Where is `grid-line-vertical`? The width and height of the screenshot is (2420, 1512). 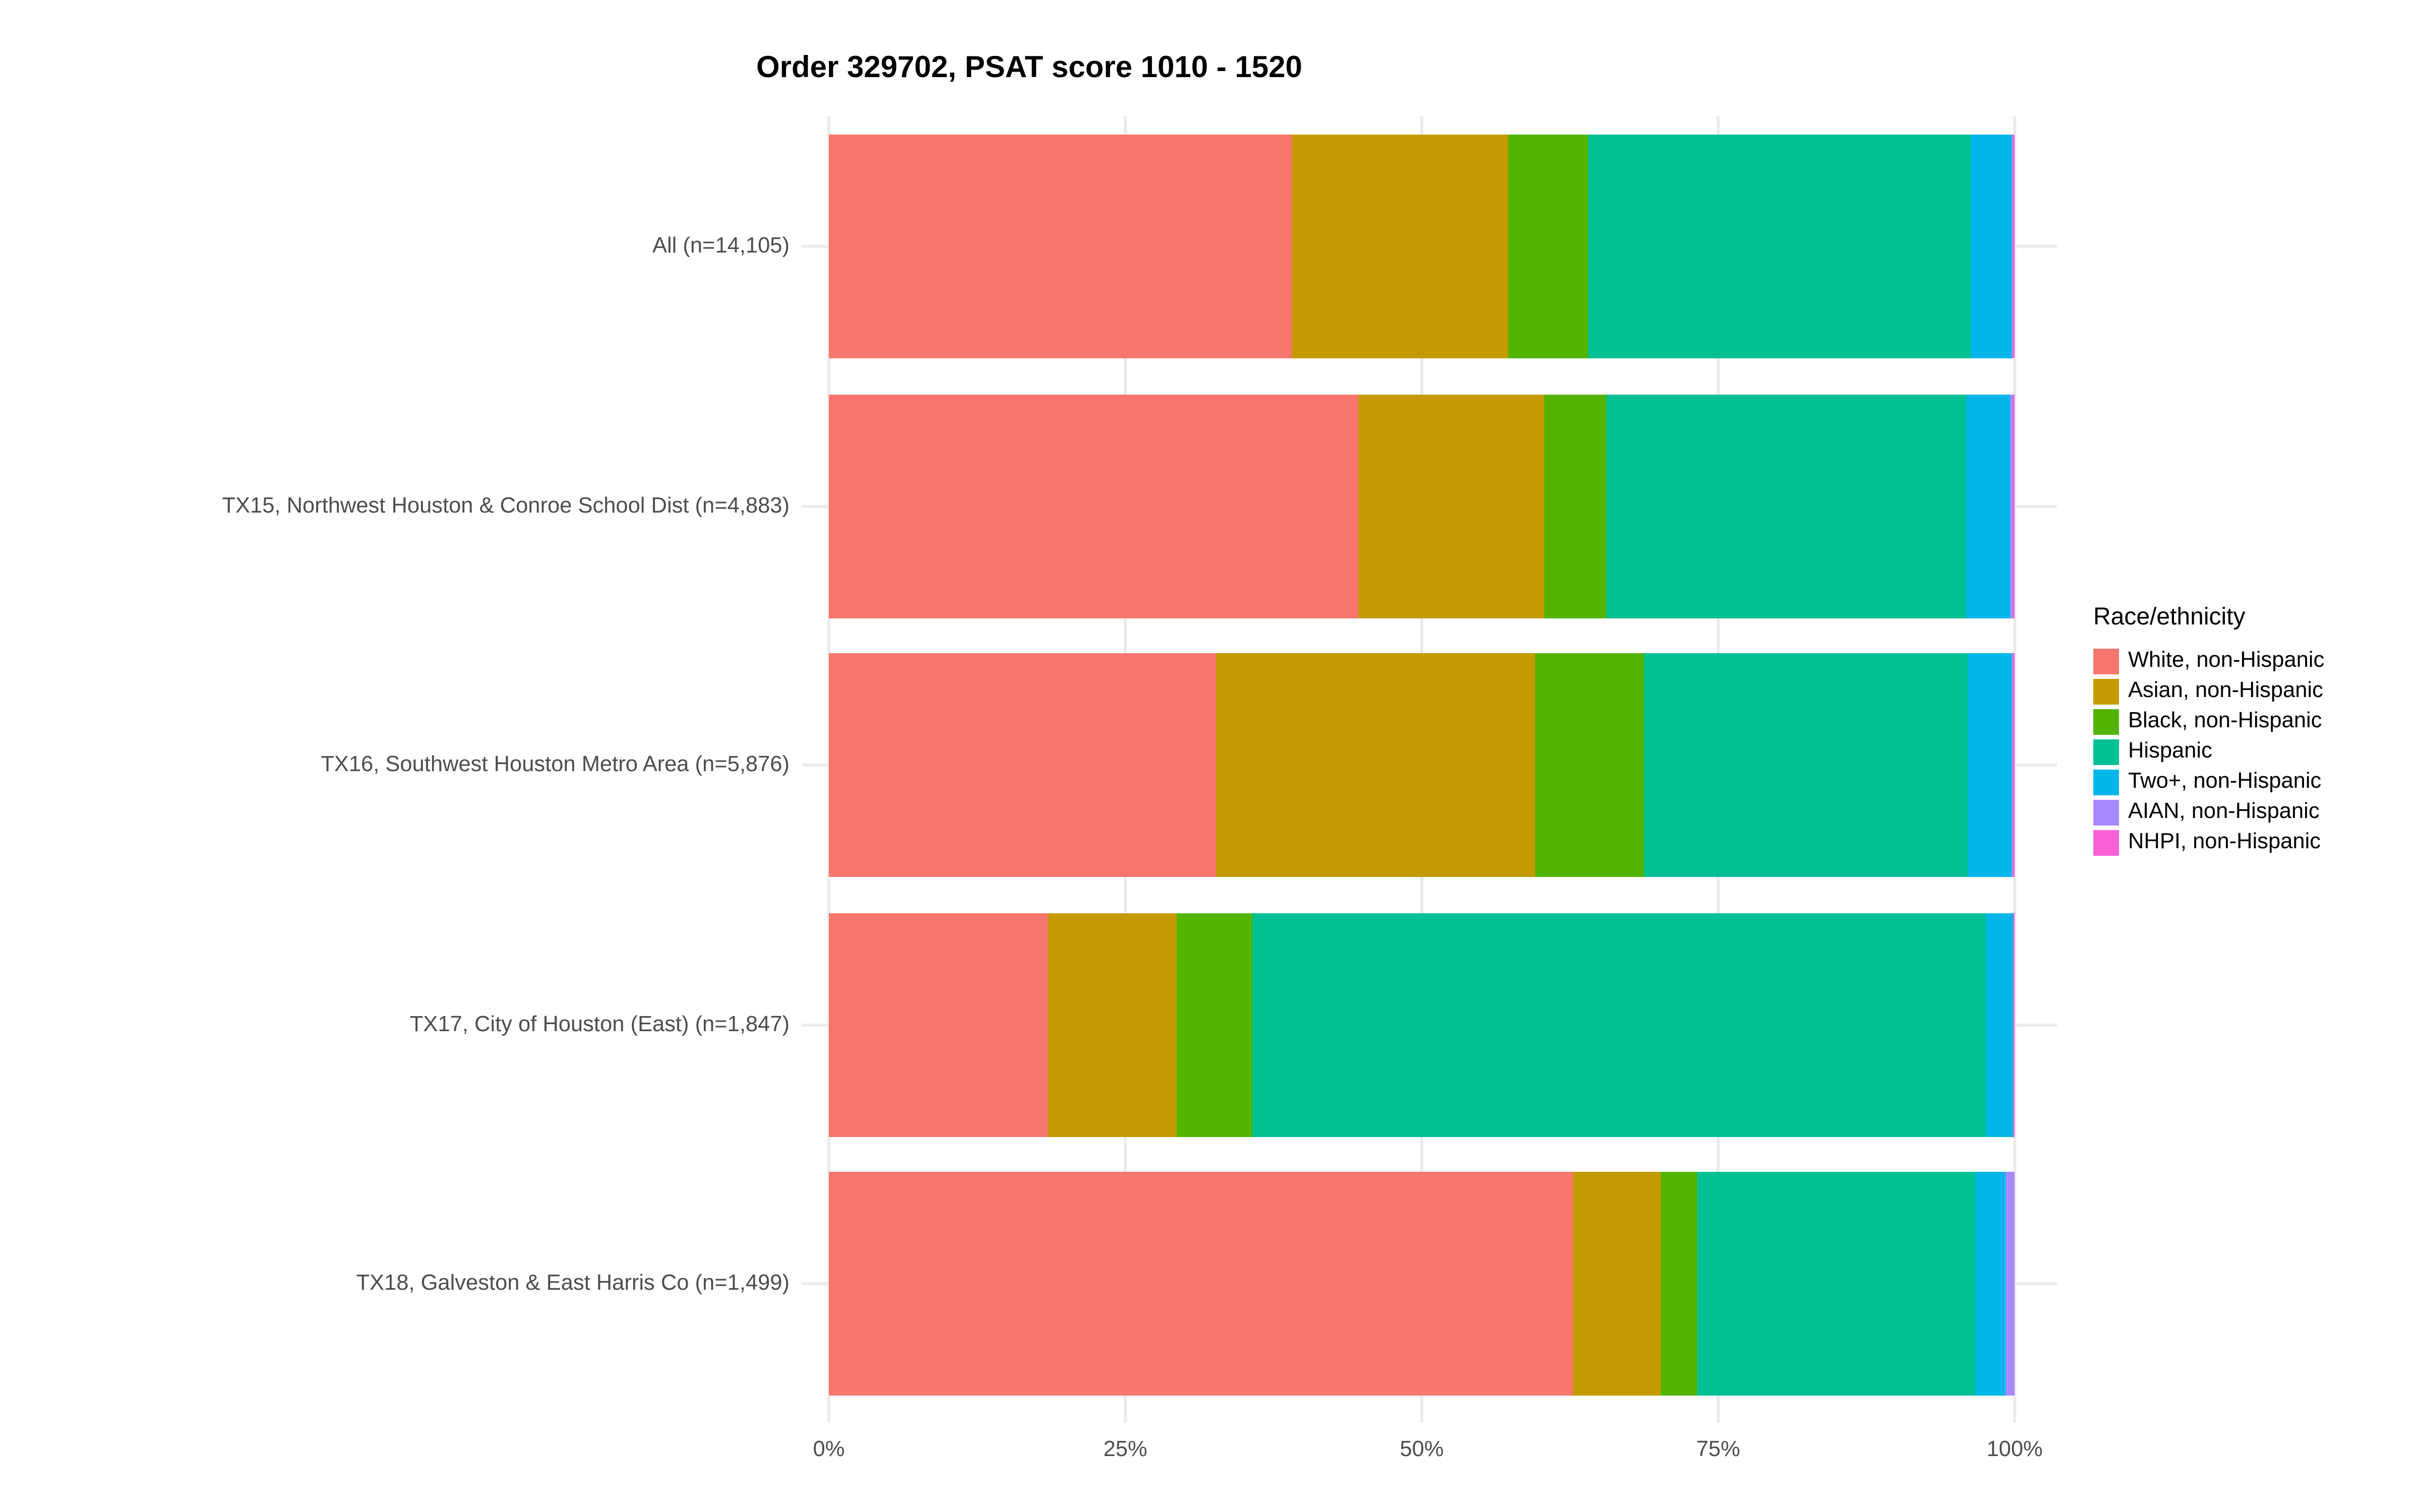 grid-line-vertical is located at coordinates (2014, 769).